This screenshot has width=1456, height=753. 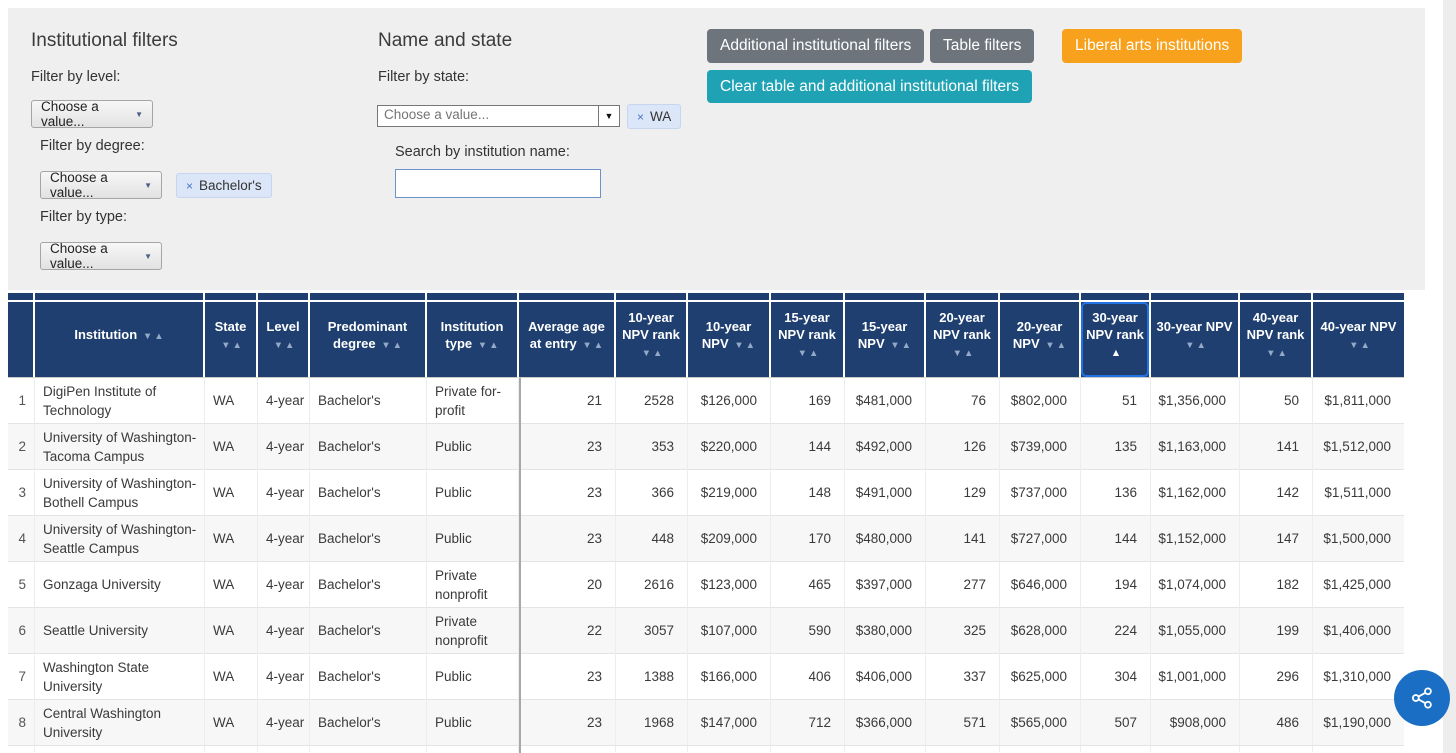 I want to click on cell-average-age-at-entry: 21, so click(x=567, y=401).